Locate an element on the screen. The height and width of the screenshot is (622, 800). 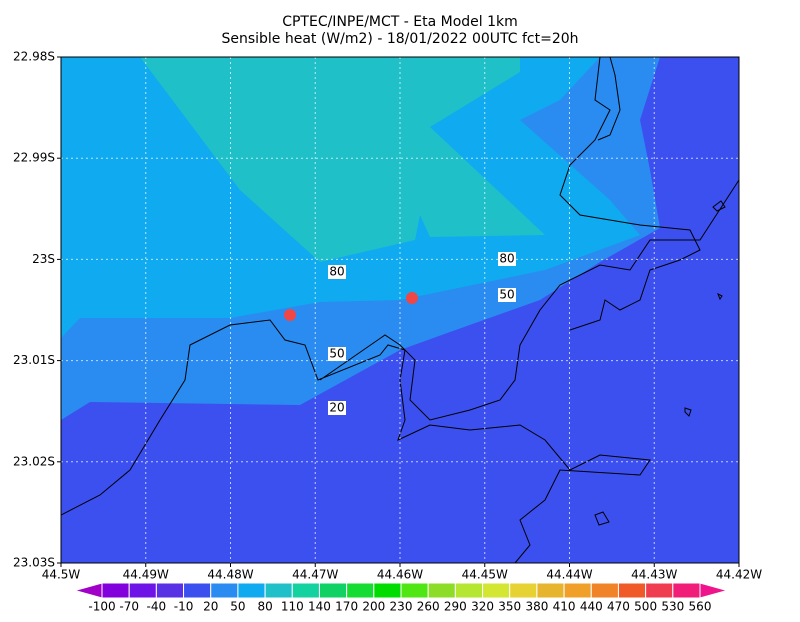
colorbar-label: 170 is located at coordinates (346, 607).